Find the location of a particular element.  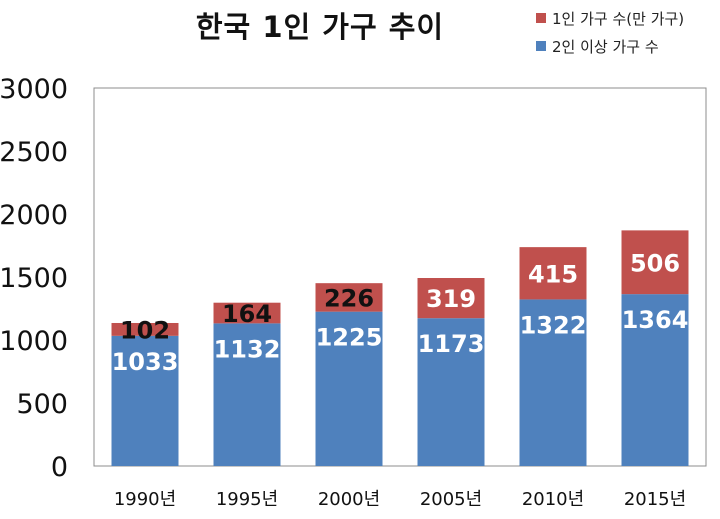

legend-swatch-one-person is located at coordinates (541, 18).